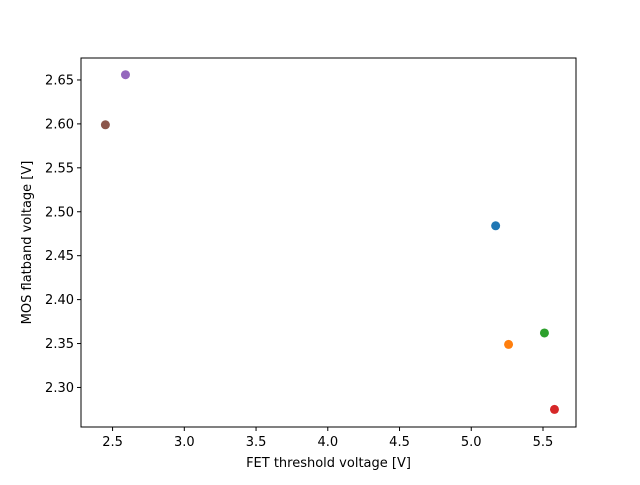 This screenshot has height=485, width=640. What do you see at coordinates (59, 388) in the screenshot?
I see `y-tick-label: 2.30` at bounding box center [59, 388].